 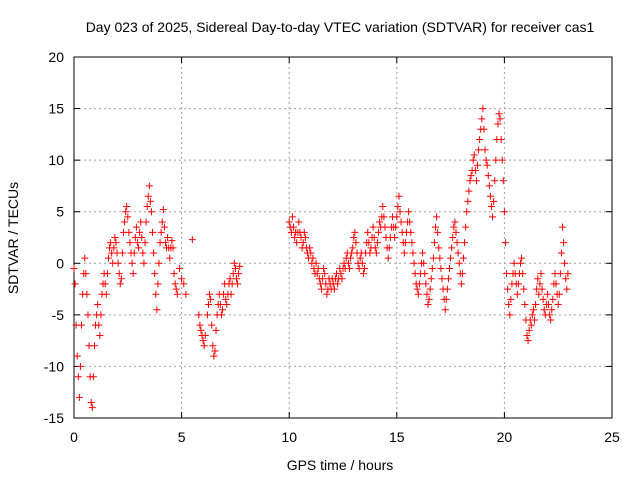 I want to click on y-tick-label: -10, so click(x=54, y=366).